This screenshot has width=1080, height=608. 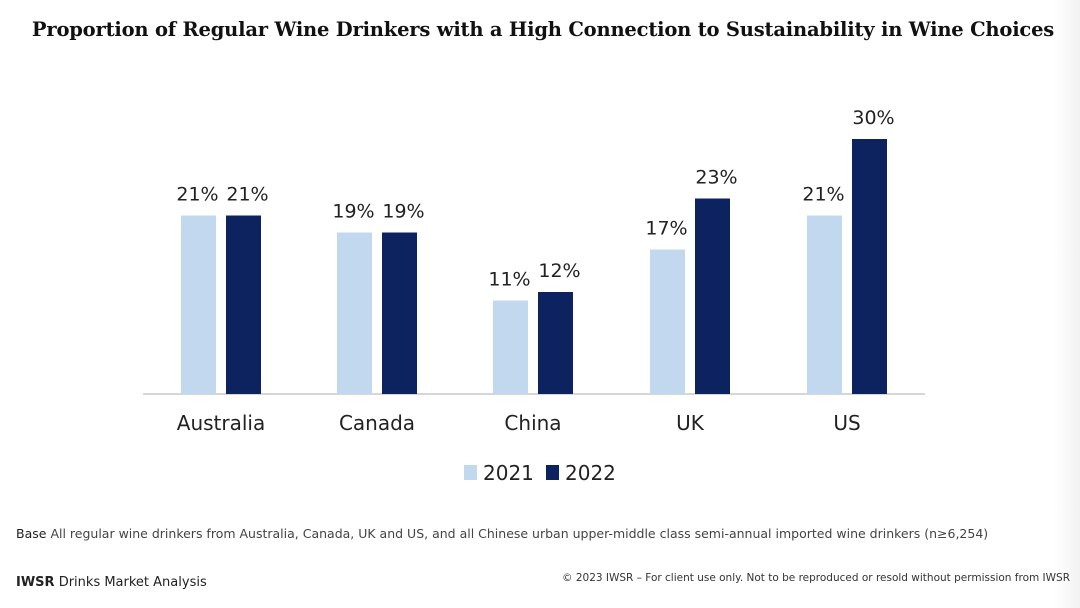 What do you see at coordinates (508, 473) in the screenshot?
I see `legend-label-2021: 2021` at bounding box center [508, 473].